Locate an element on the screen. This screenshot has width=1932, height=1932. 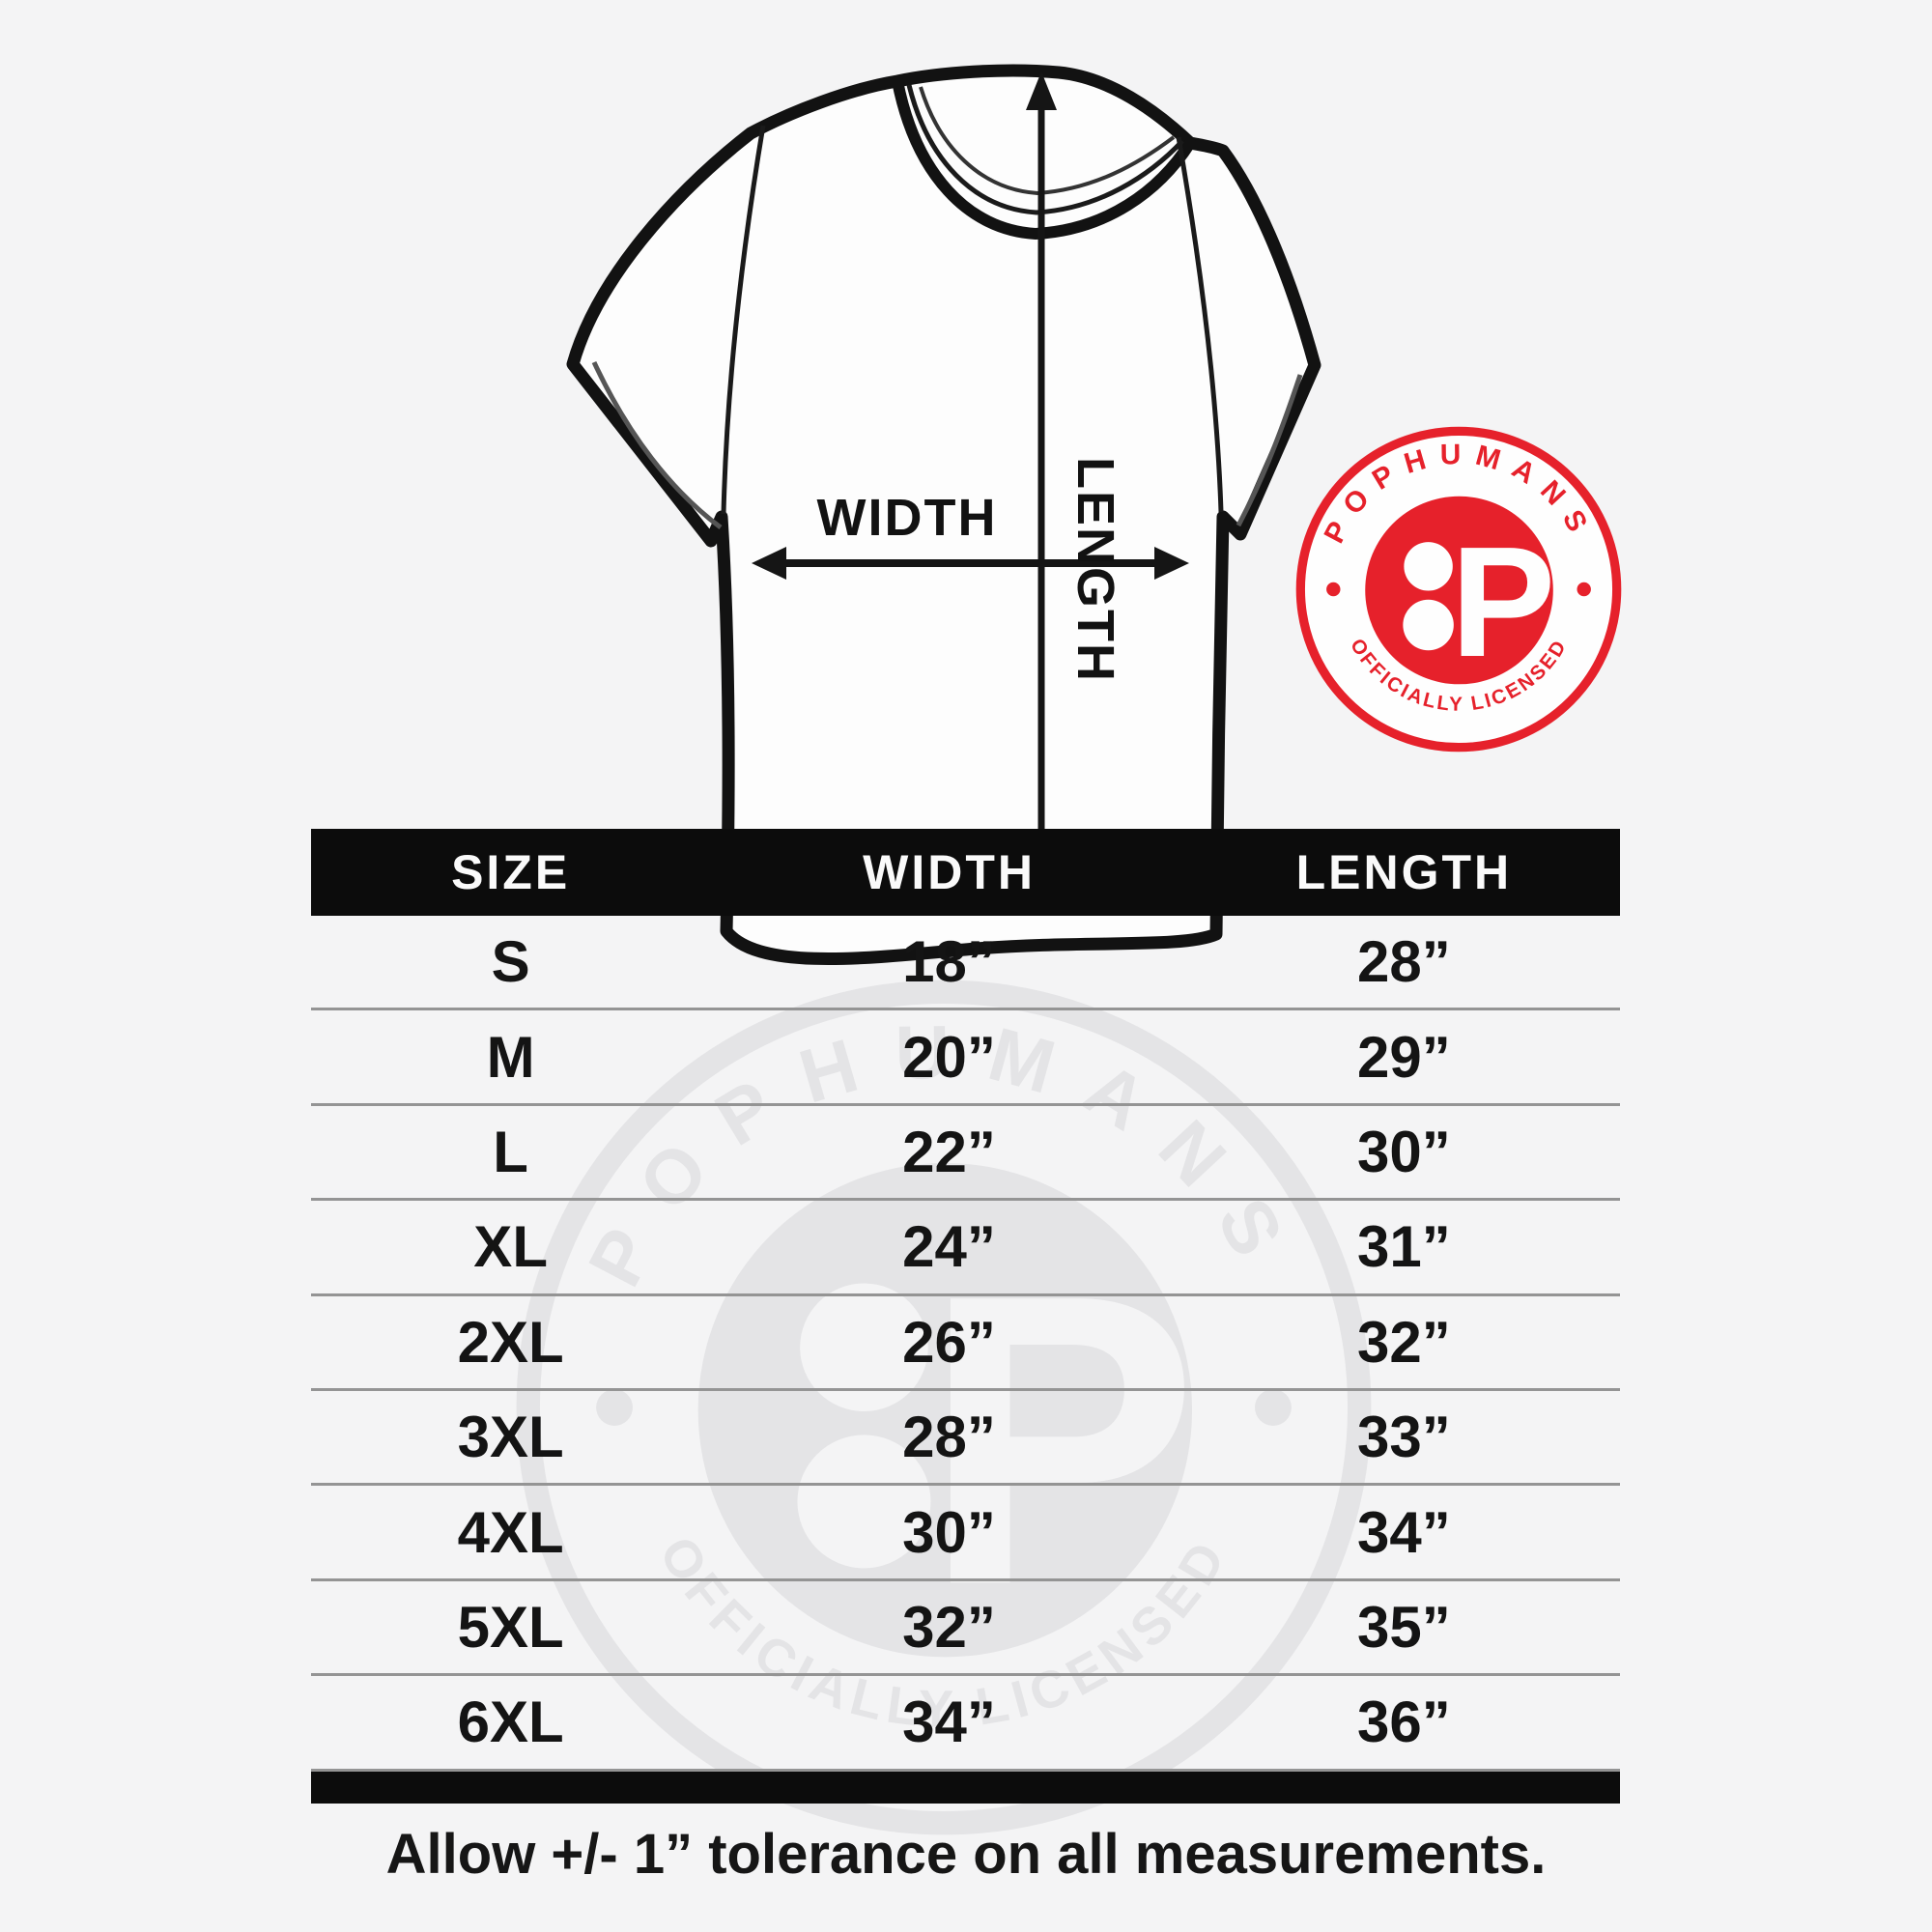
table-row: S 18” 28” is located at coordinates (965, 963).